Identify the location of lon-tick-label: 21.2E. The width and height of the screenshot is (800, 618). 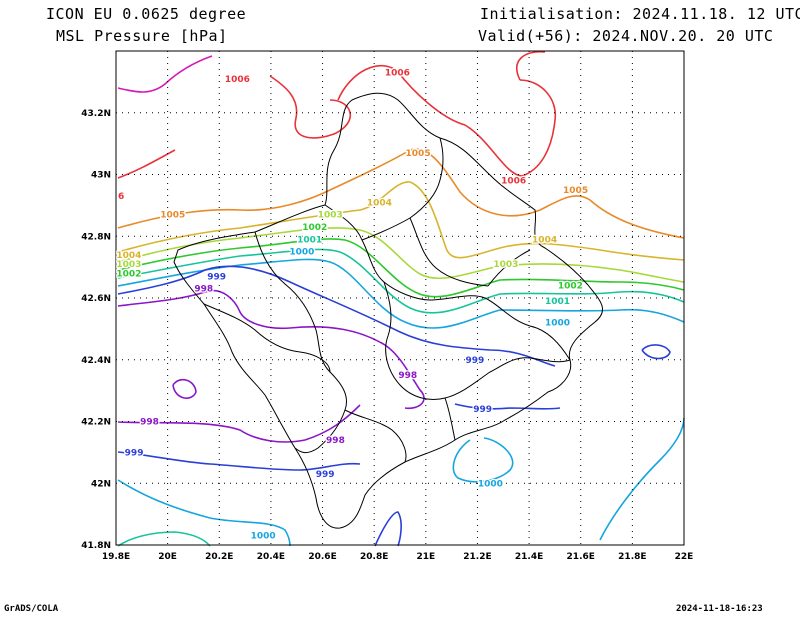
(477, 557).